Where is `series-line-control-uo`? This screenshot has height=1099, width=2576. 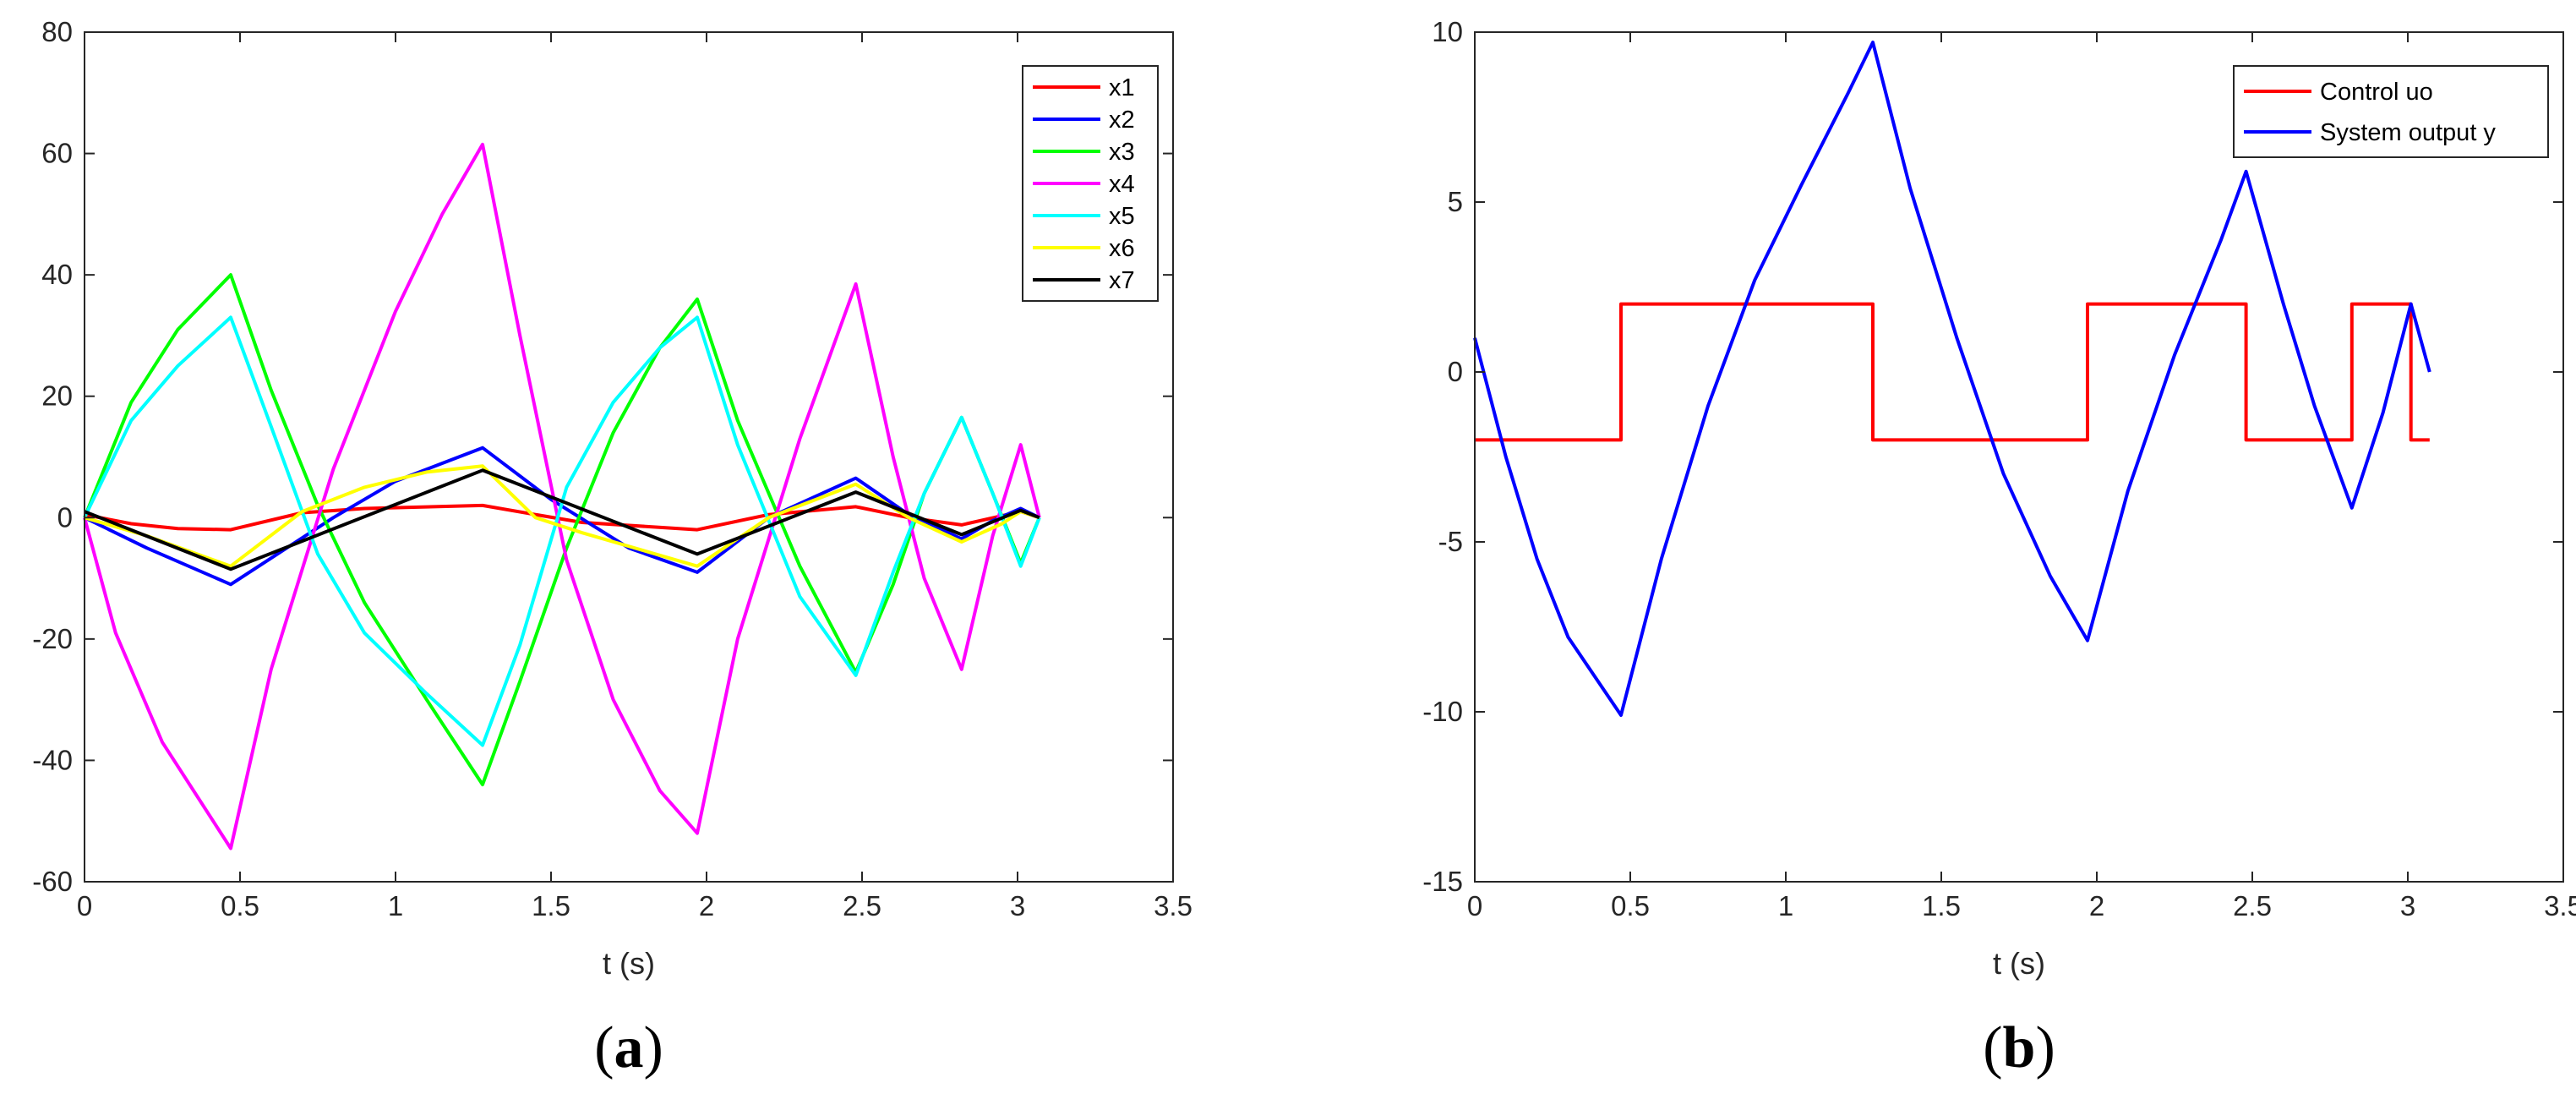 series-line-control-uo is located at coordinates (1952, 372).